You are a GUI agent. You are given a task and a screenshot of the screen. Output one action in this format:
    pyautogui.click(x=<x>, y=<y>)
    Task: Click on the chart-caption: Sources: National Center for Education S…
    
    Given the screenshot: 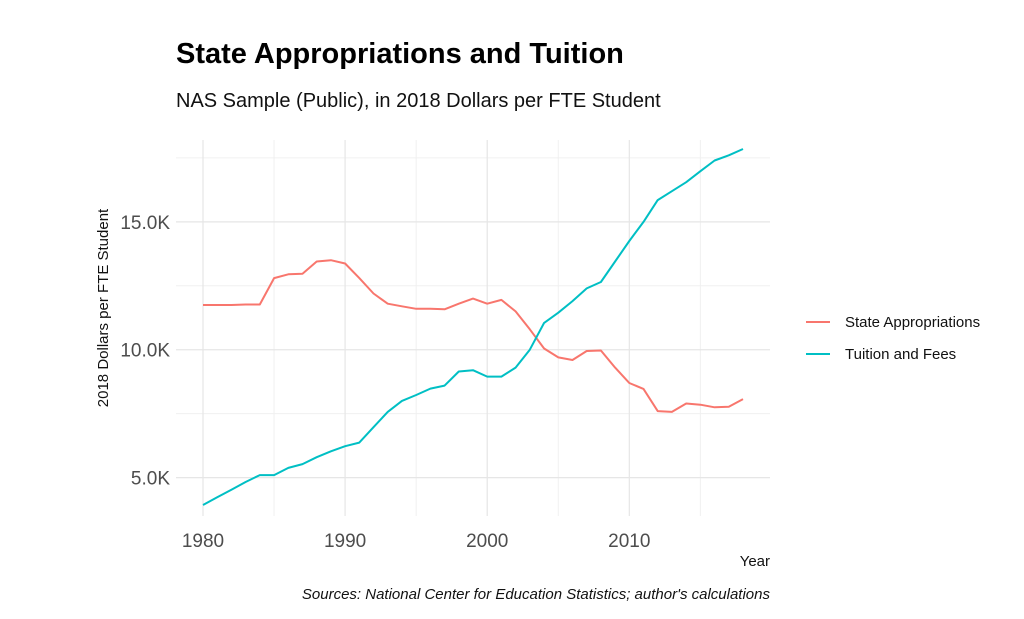 What is the action you would take?
    pyautogui.click(x=535, y=594)
    